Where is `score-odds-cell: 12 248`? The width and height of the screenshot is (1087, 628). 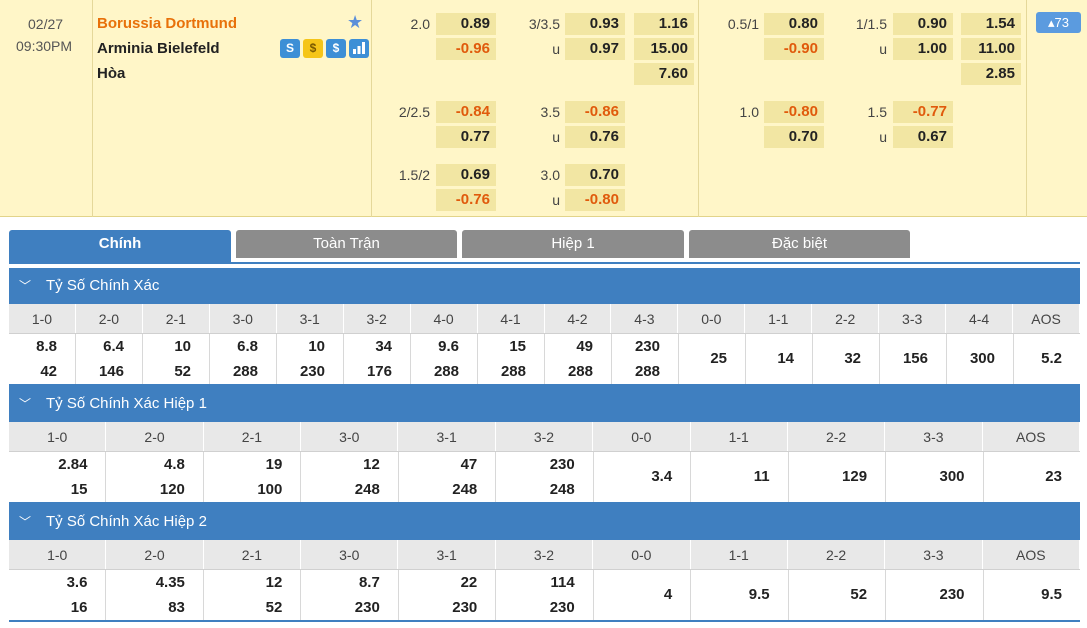
score-odds-cell: 12 248 is located at coordinates (350, 477).